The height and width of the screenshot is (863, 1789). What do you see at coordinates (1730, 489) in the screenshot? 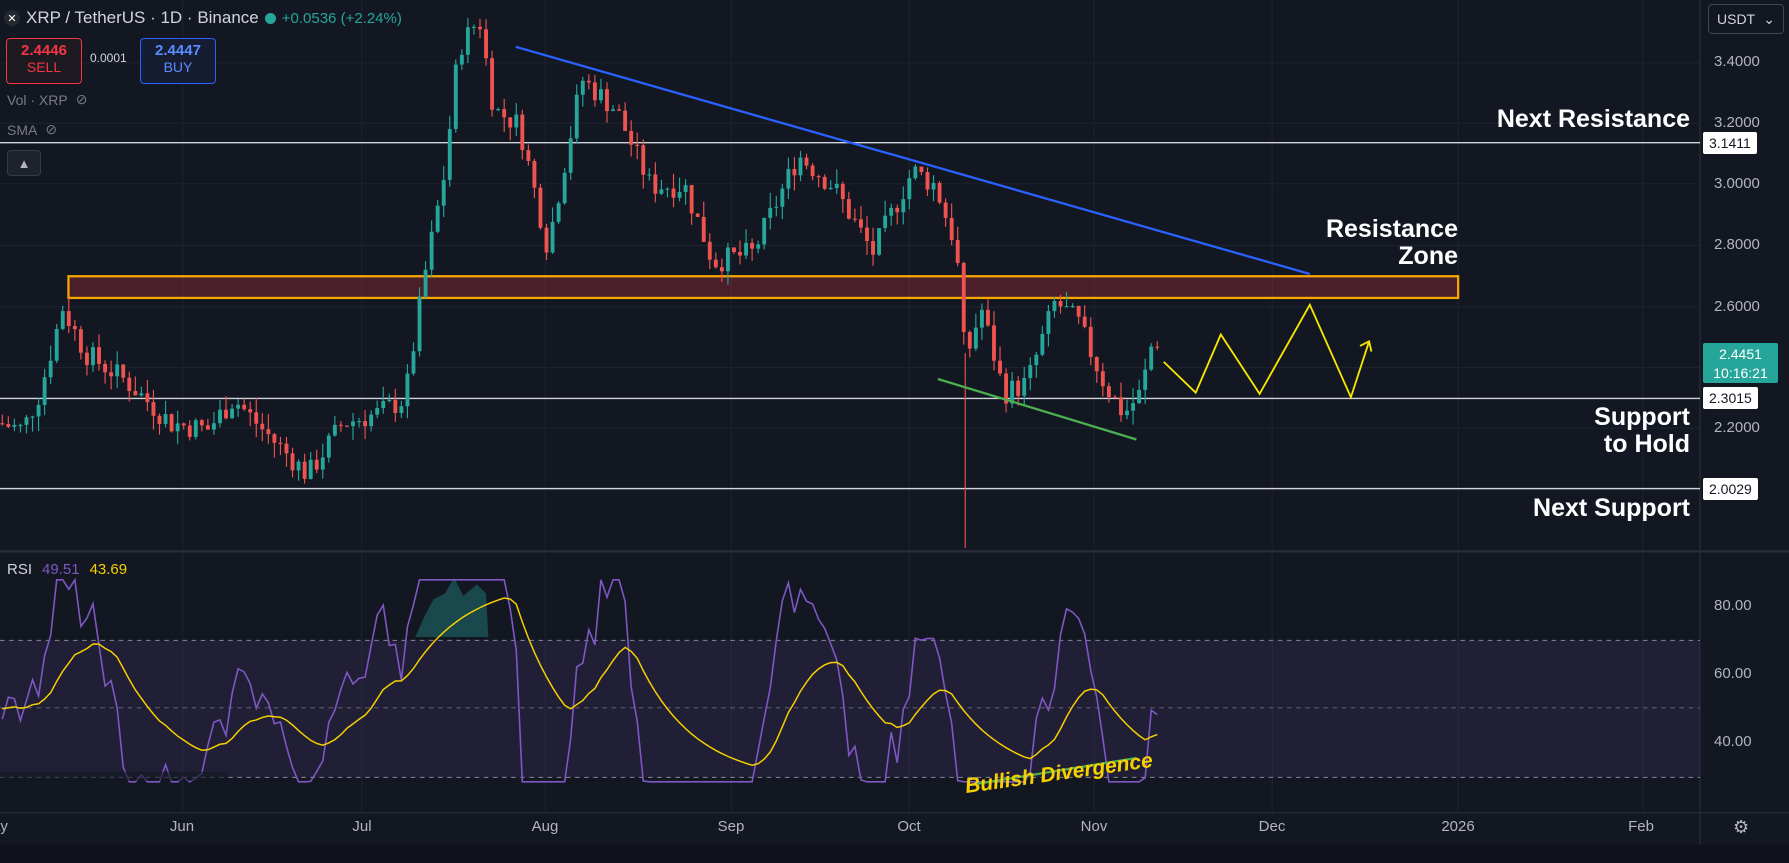
I see `next-support-price-label: 2.0029` at bounding box center [1730, 489].